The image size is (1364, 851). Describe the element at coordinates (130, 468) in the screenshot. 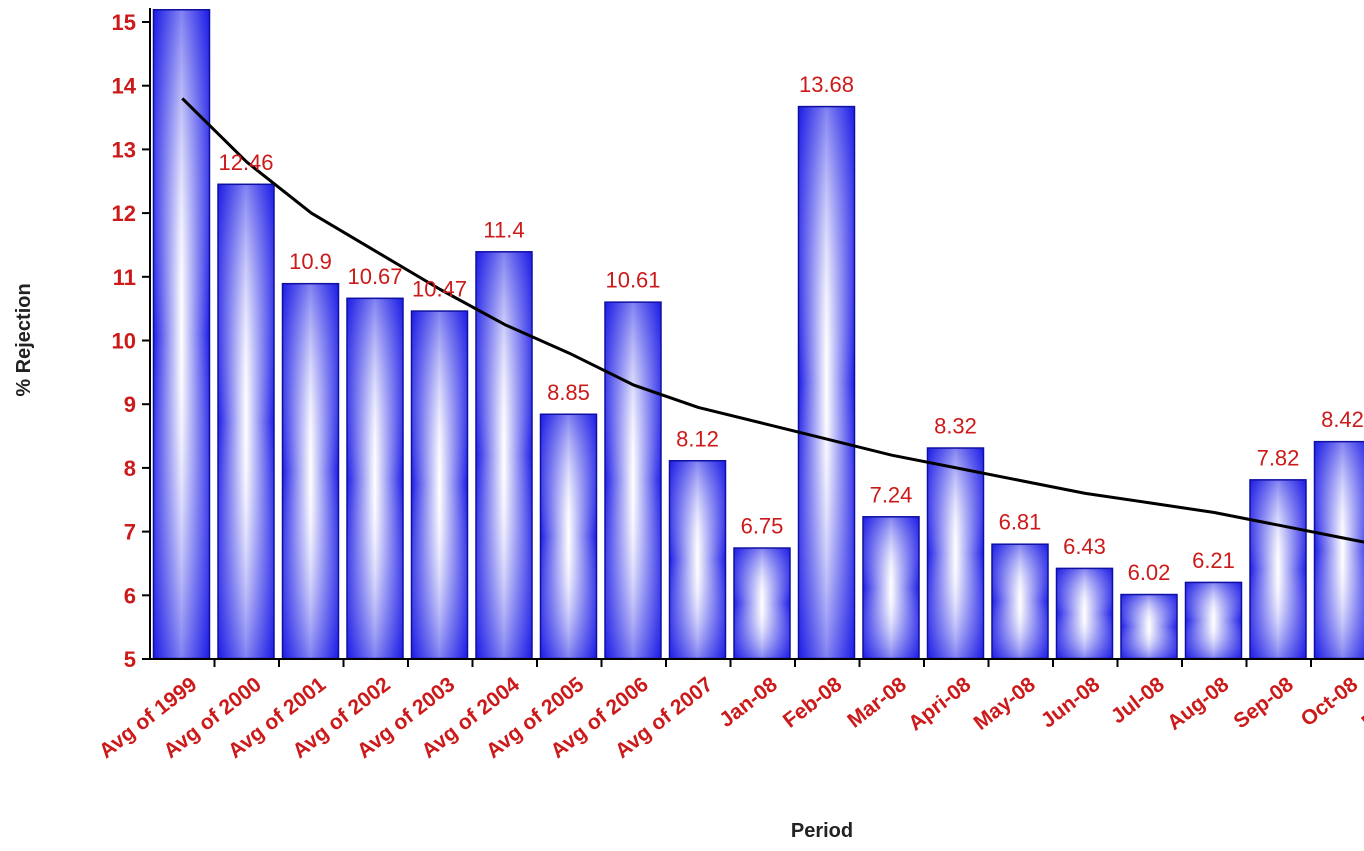

I see `y-tick-label: 8` at that location.